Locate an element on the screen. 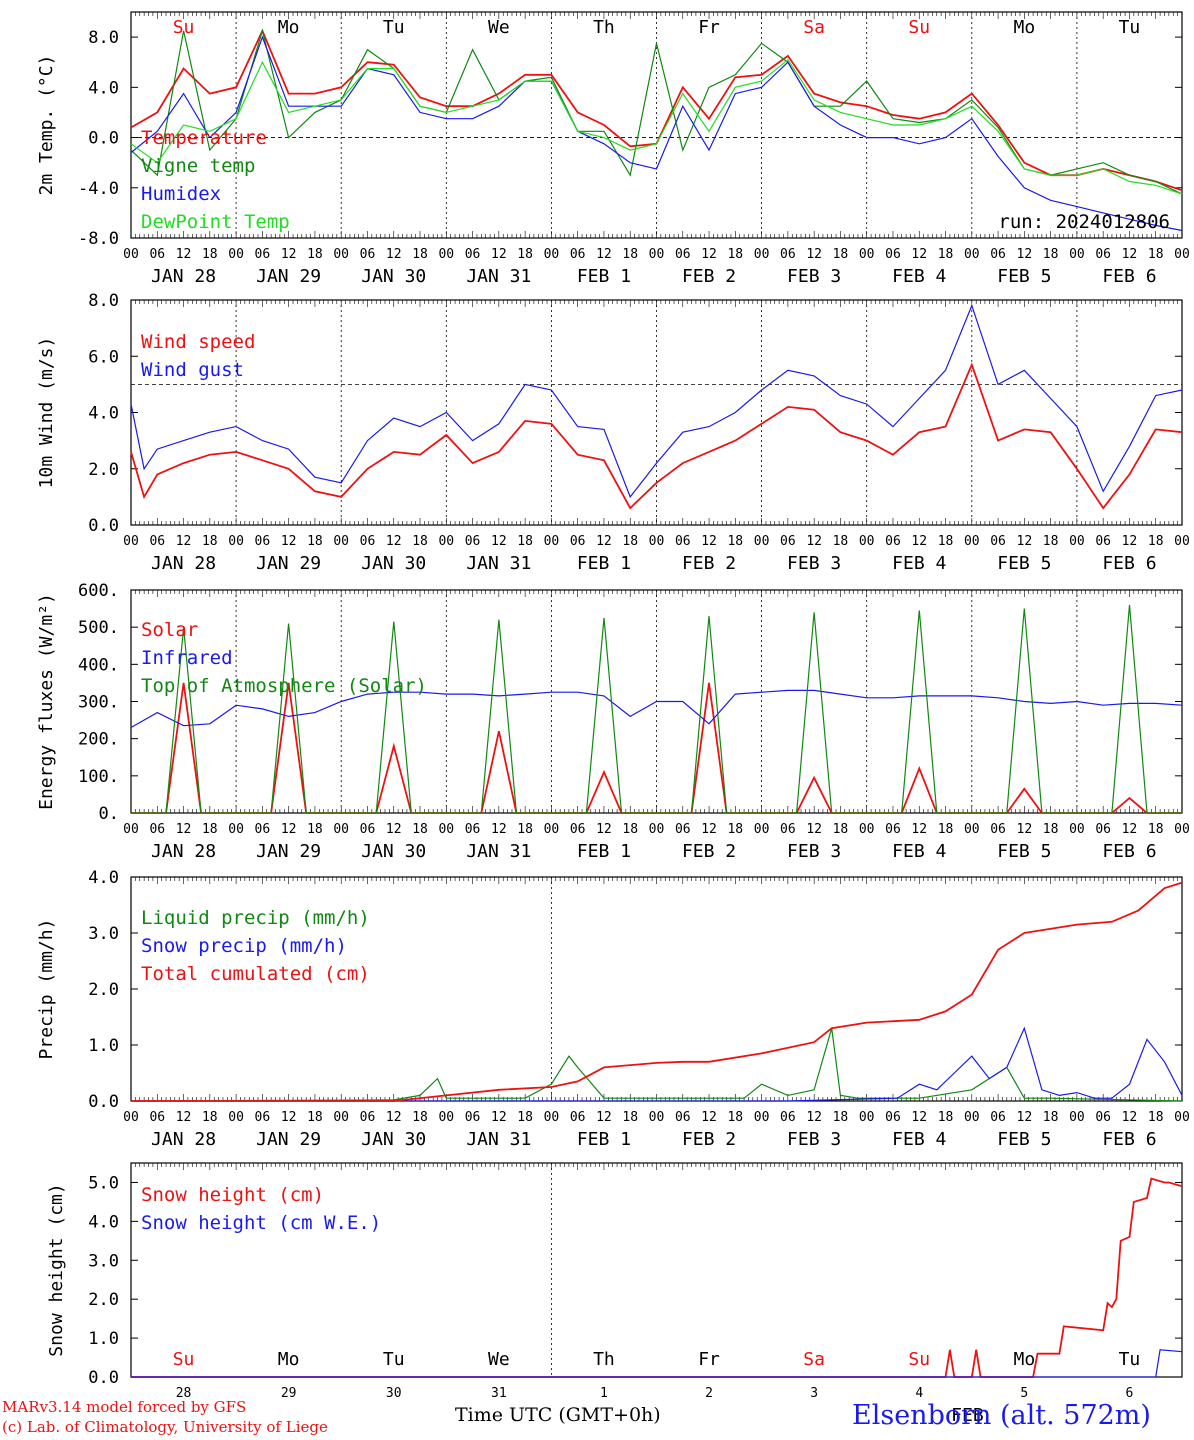  day-number-label: 2 is located at coordinates (709, 1393).